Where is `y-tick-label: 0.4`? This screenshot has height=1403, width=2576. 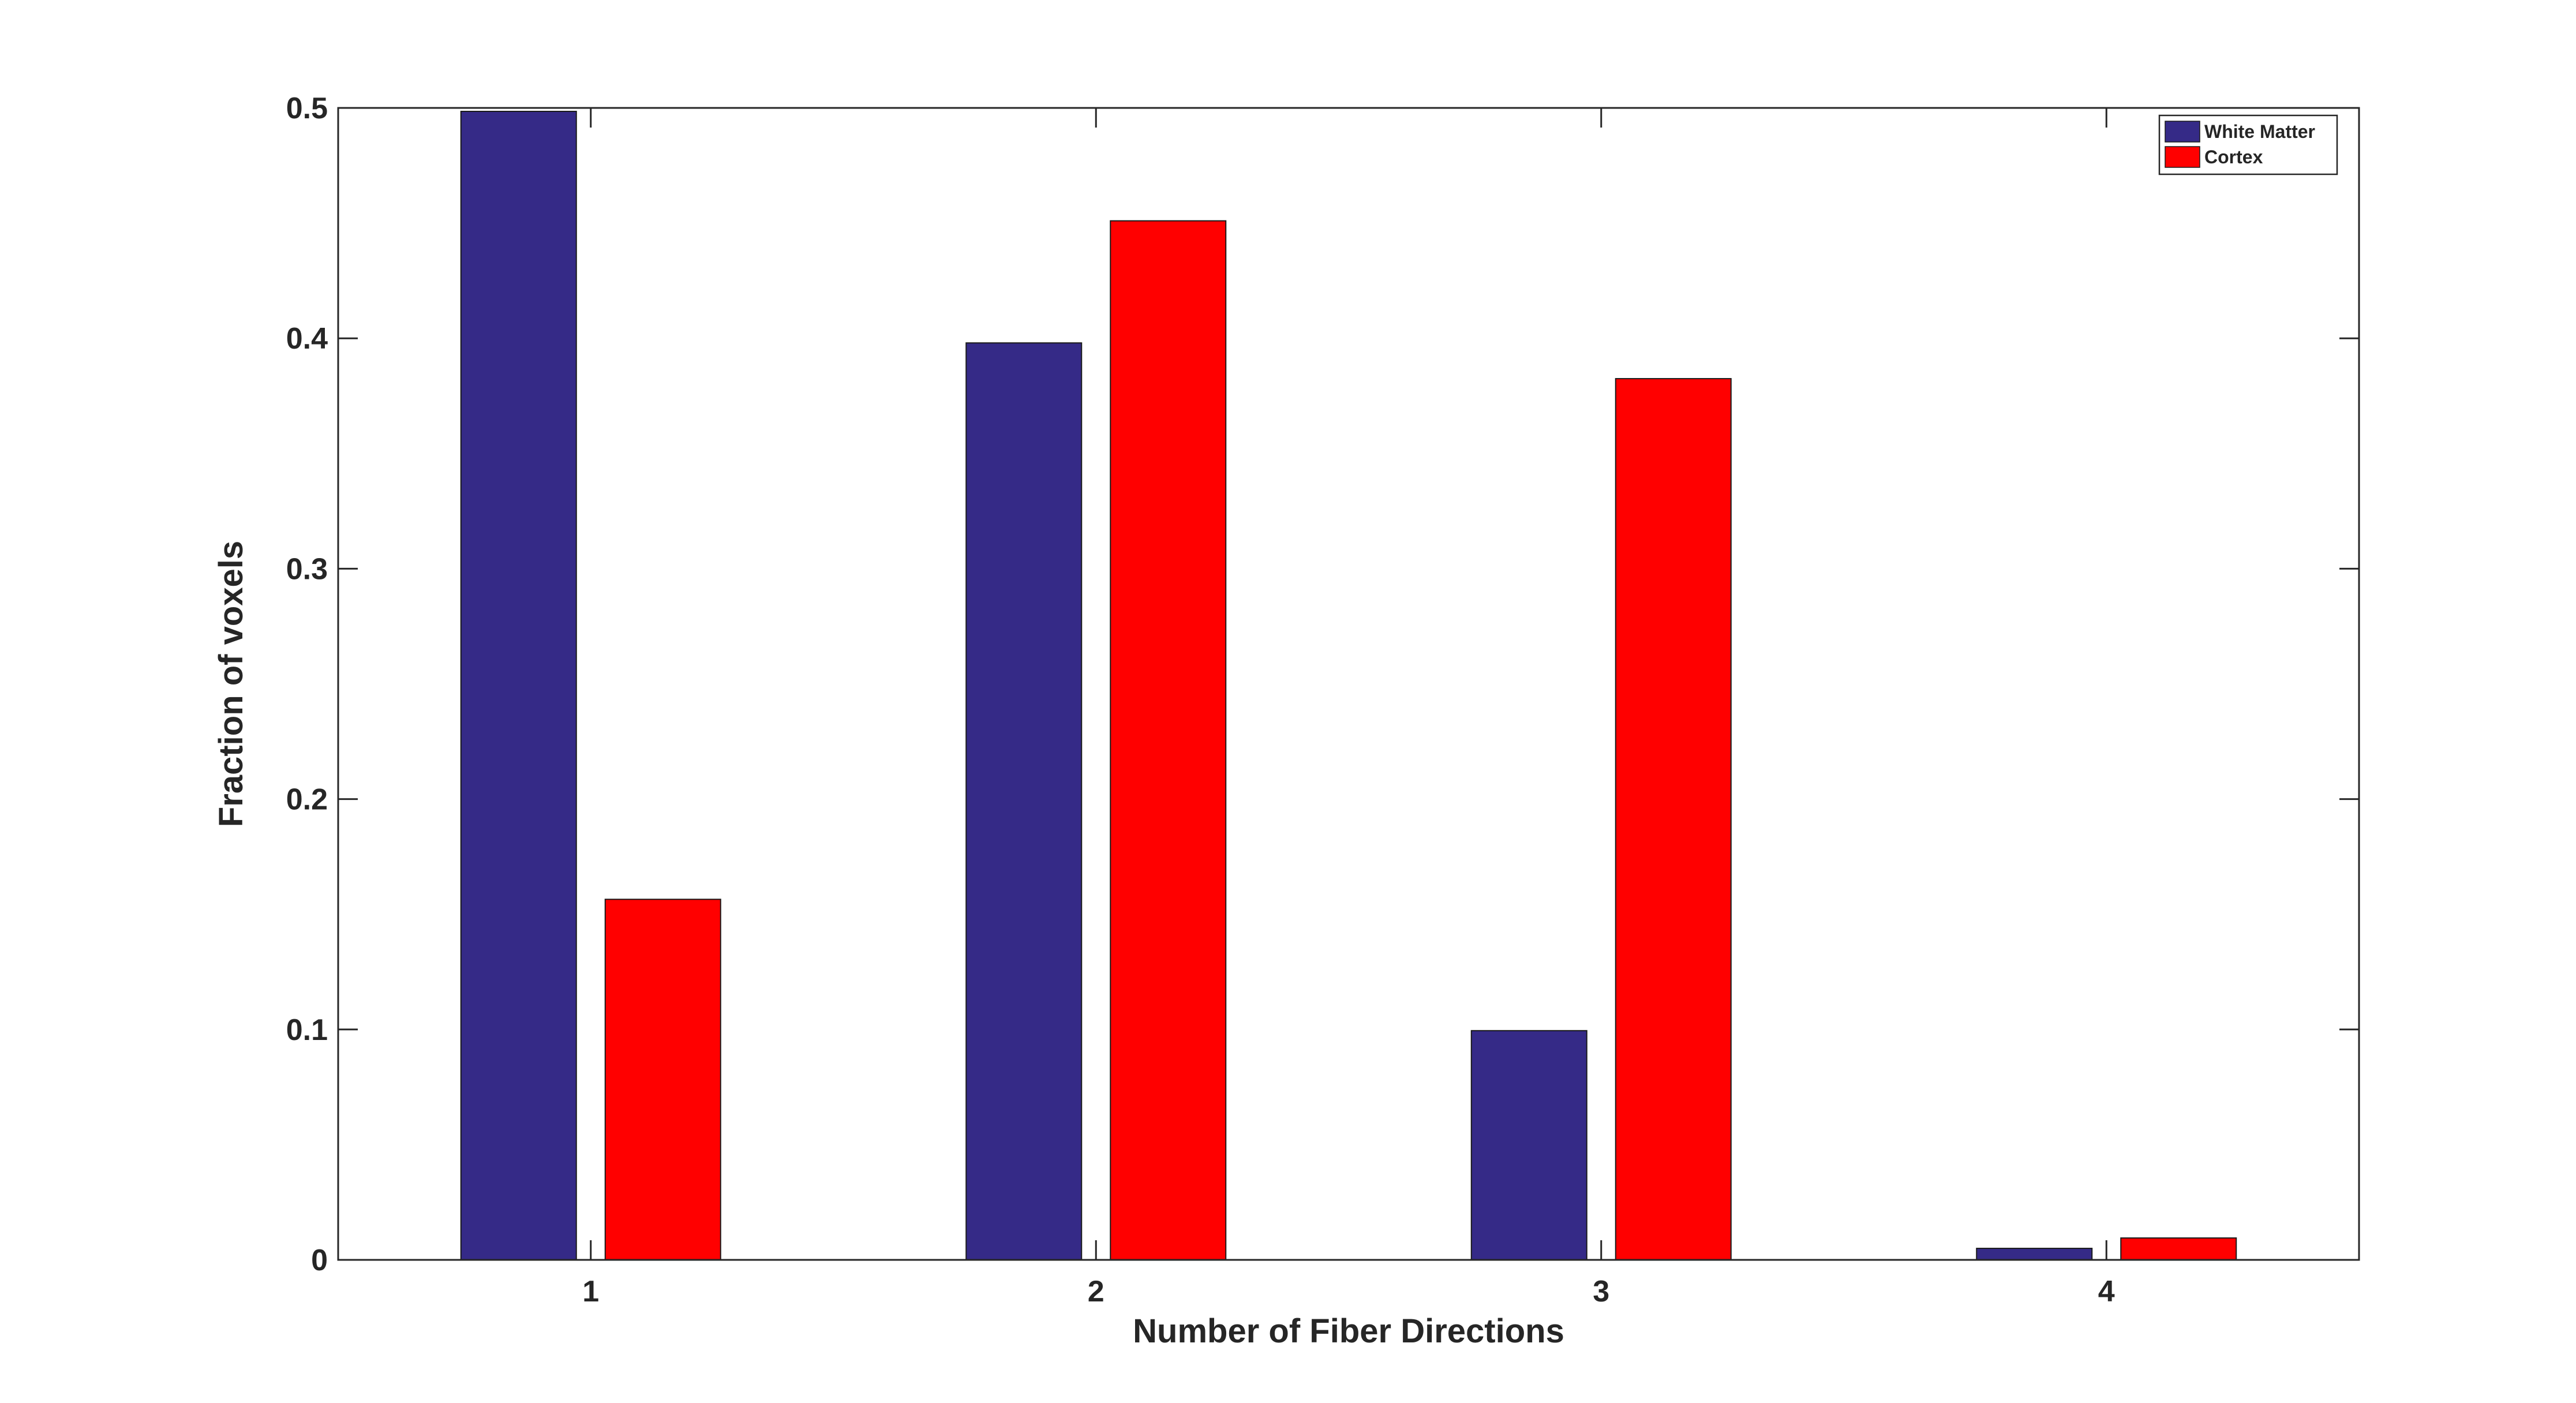 y-tick-label: 0.4 is located at coordinates (307, 339).